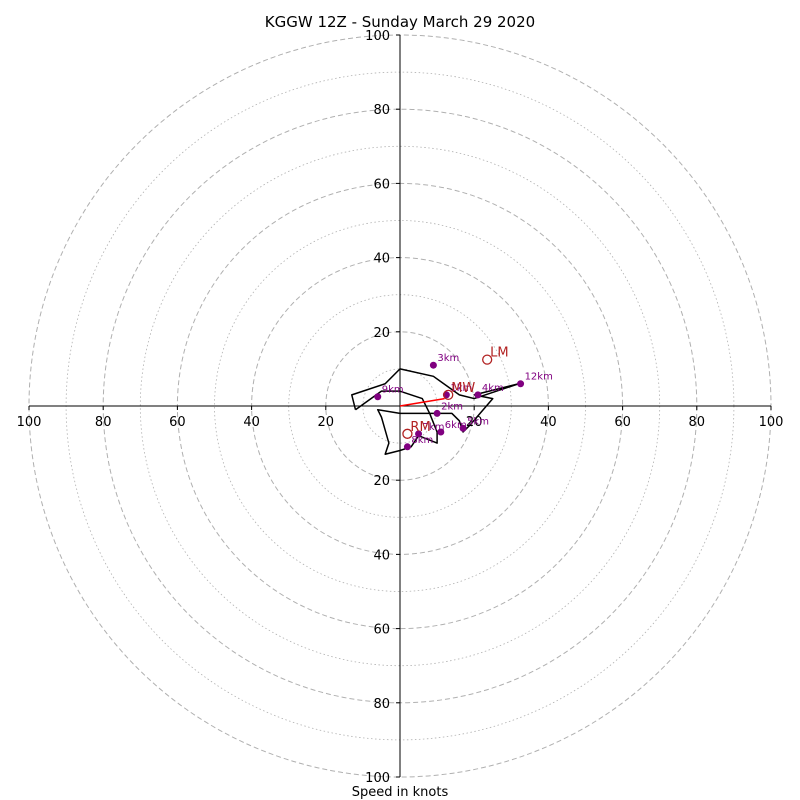 The image size is (800, 800). Describe the element at coordinates (478, 421) in the screenshot. I see `height-label-5km: 5km` at that location.